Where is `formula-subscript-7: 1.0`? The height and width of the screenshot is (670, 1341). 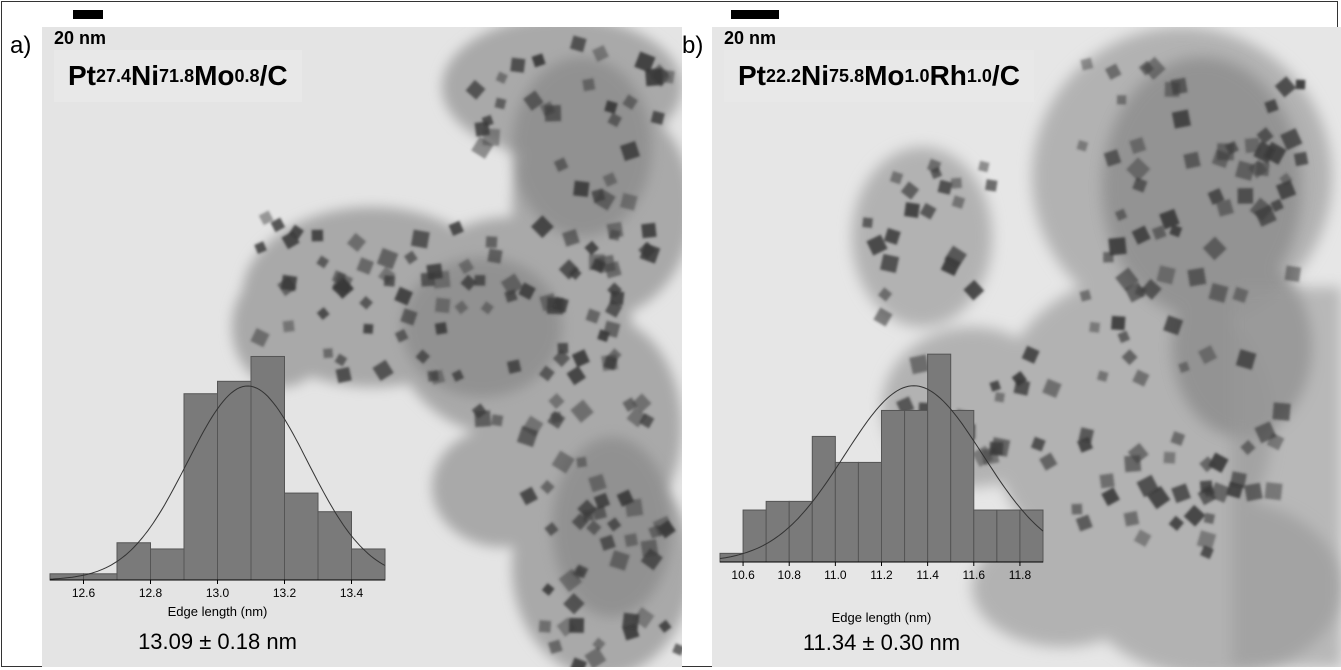
formula-subscript-7: 1.0 is located at coordinates (979, 75).